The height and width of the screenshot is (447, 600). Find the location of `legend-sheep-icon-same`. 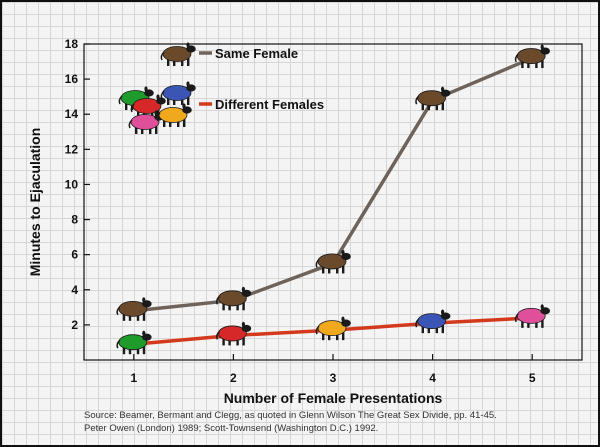

legend-sheep-icon-same is located at coordinates (178, 54).